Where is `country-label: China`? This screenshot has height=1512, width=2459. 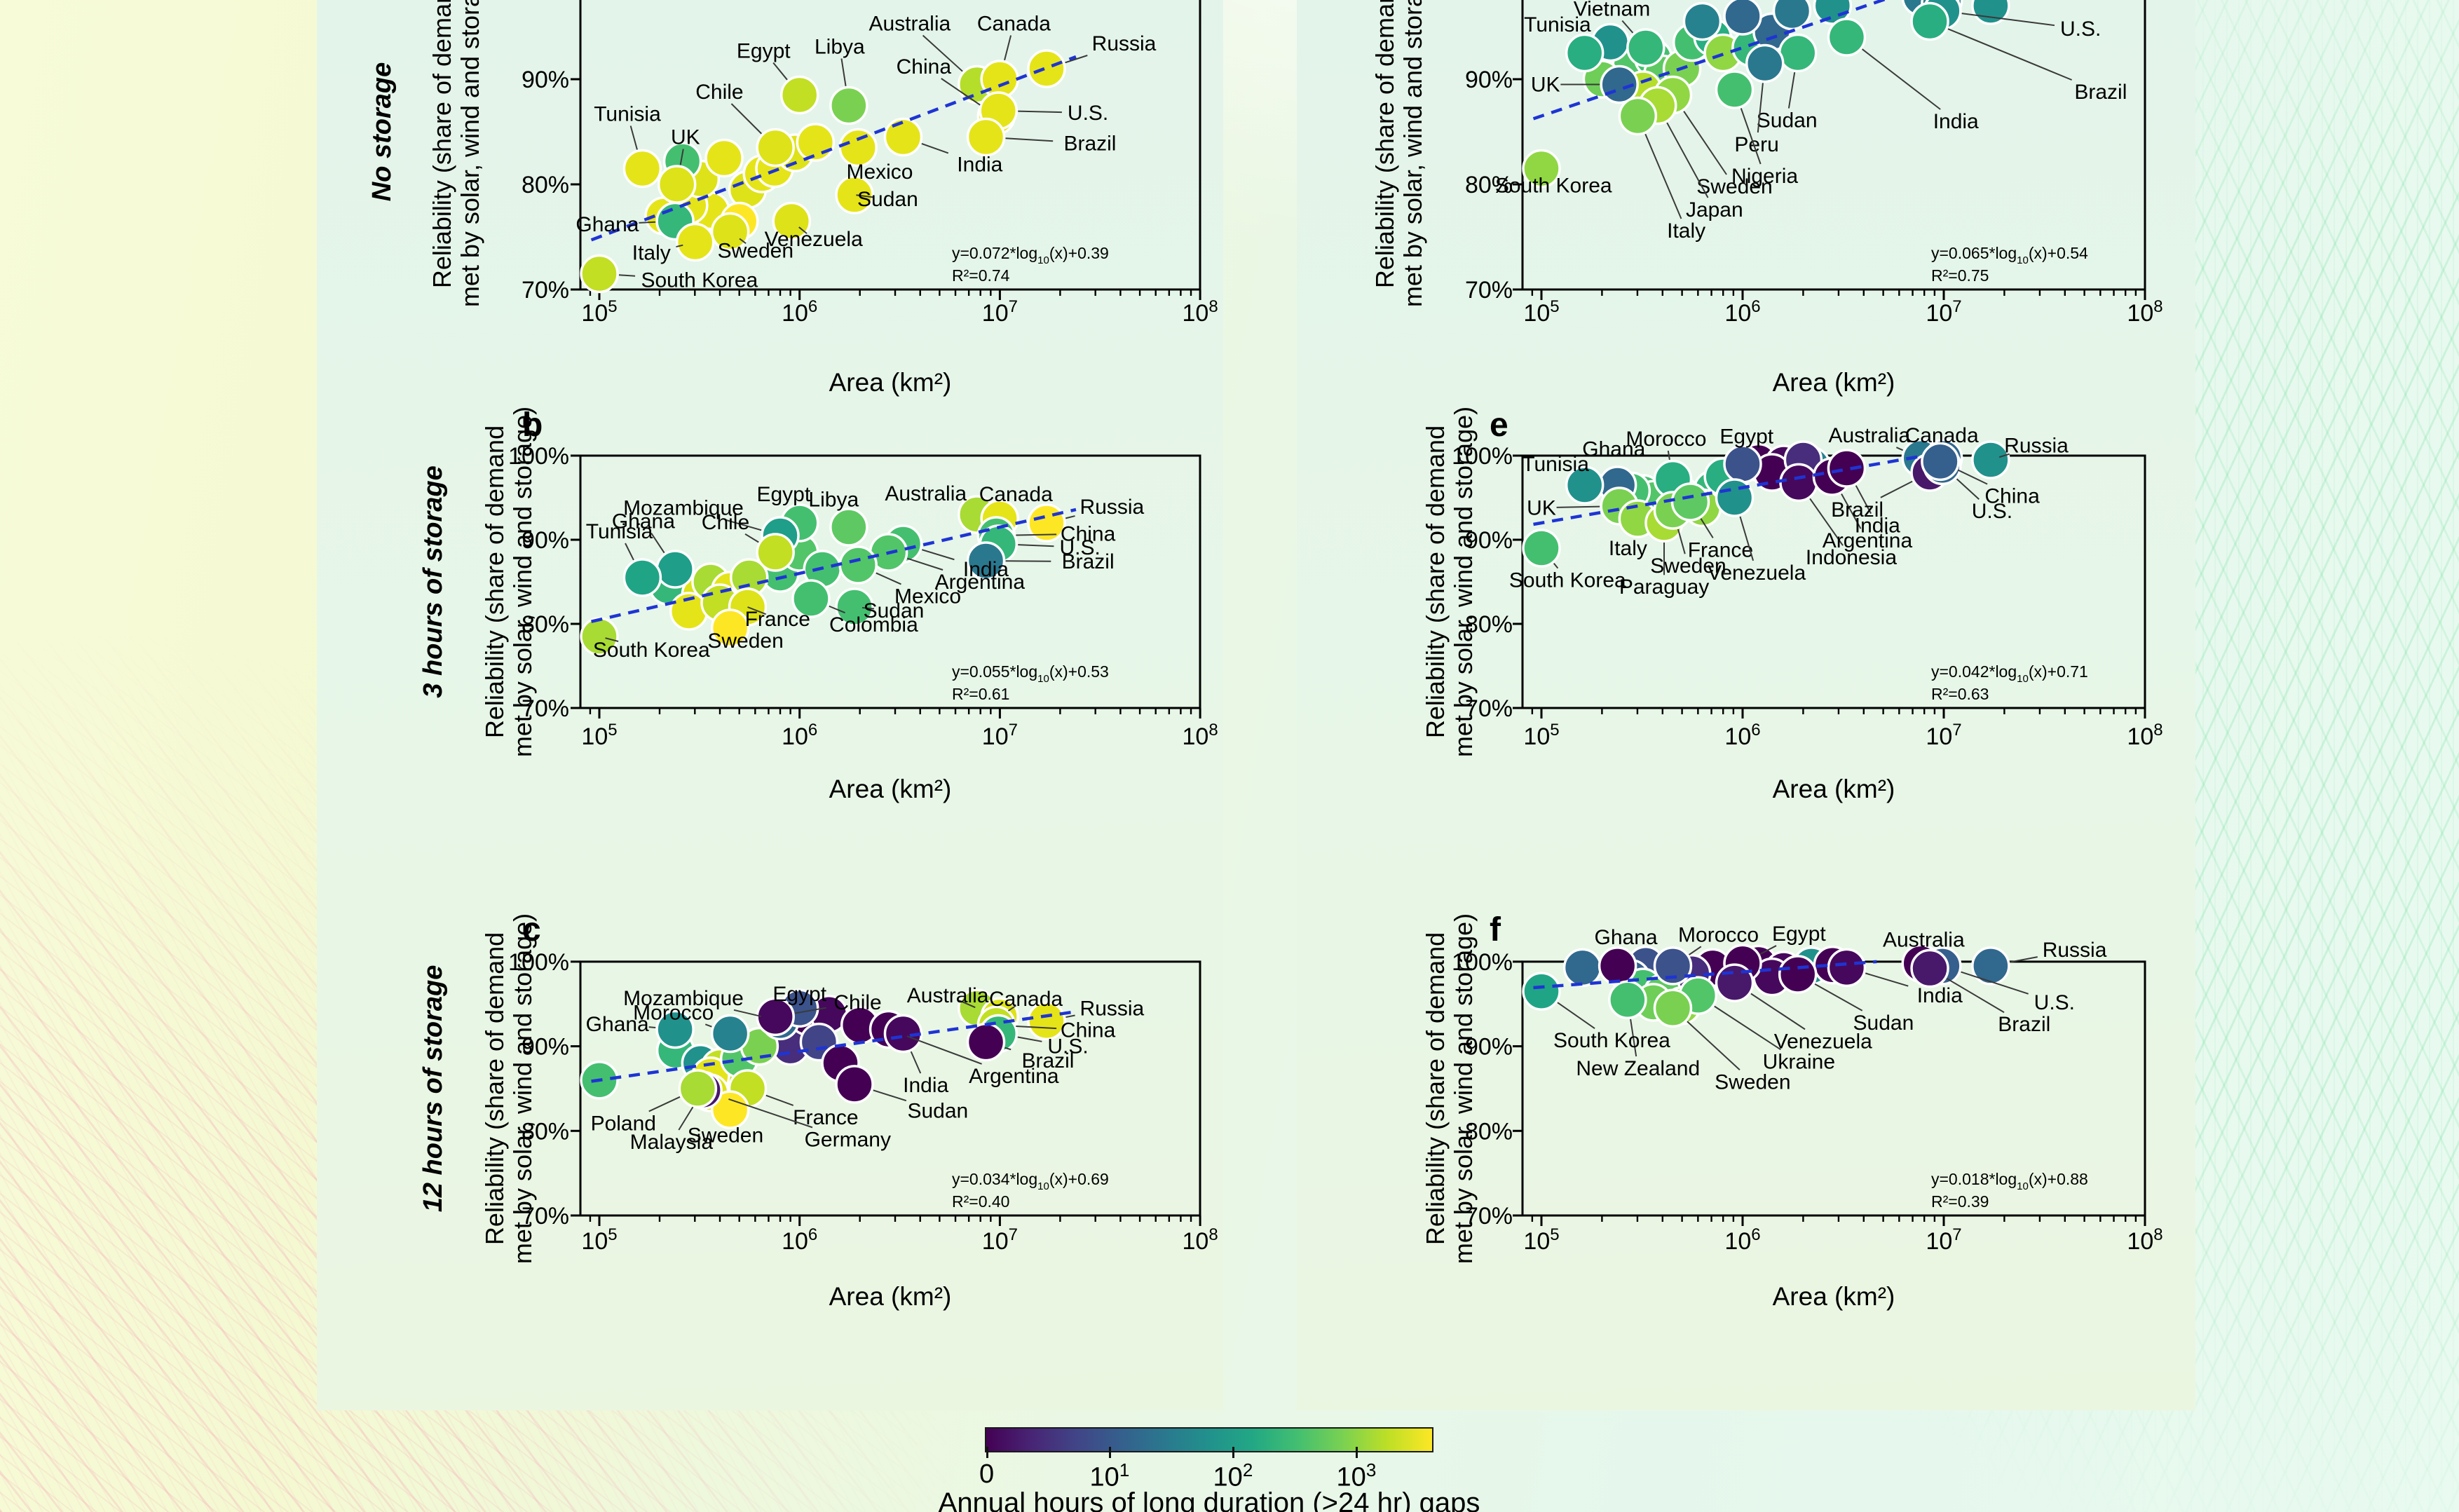
country-label: China is located at coordinates (1089, 535).